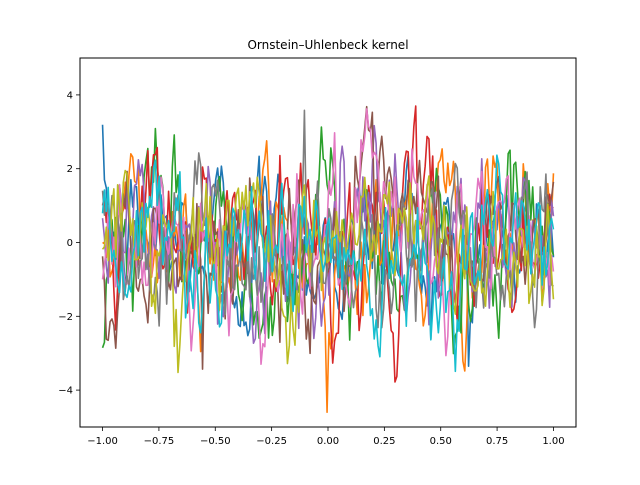 The width and height of the screenshot is (640, 485). Describe the element at coordinates (327, 45) in the screenshot. I see `chart-title: Ornstein–Uhlenbeck kernel` at that location.